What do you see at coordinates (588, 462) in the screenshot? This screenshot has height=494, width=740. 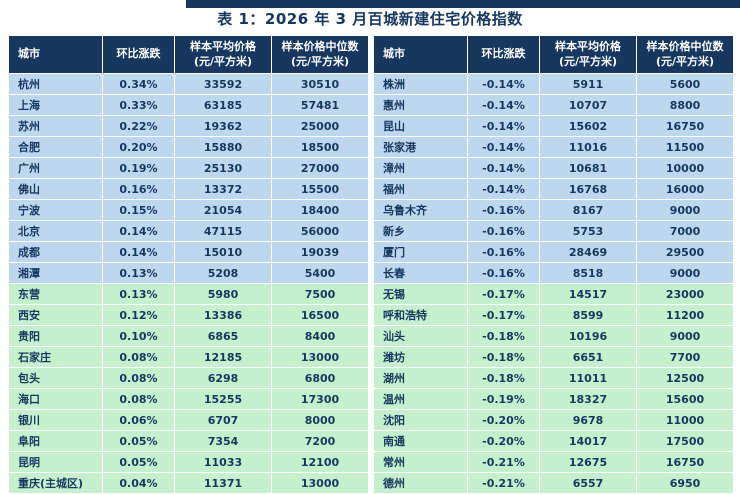 I see `avg-price-cell: 12675` at bounding box center [588, 462].